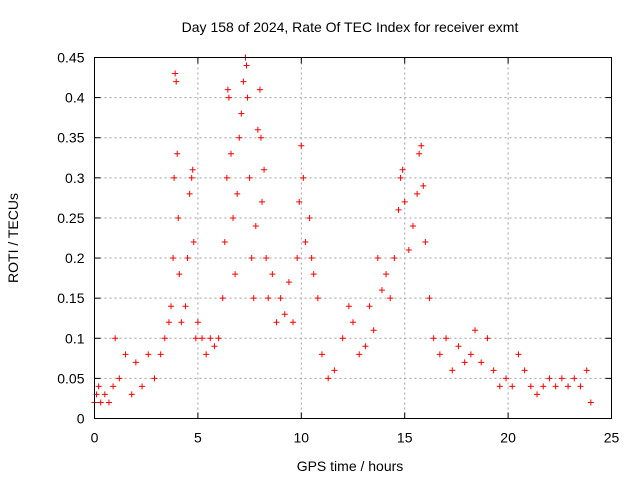 This screenshot has height=480, width=640. What do you see at coordinates (198, 438) in the screenshot?
I see `x-tick-label: 5` at bounding box center [198, 438].